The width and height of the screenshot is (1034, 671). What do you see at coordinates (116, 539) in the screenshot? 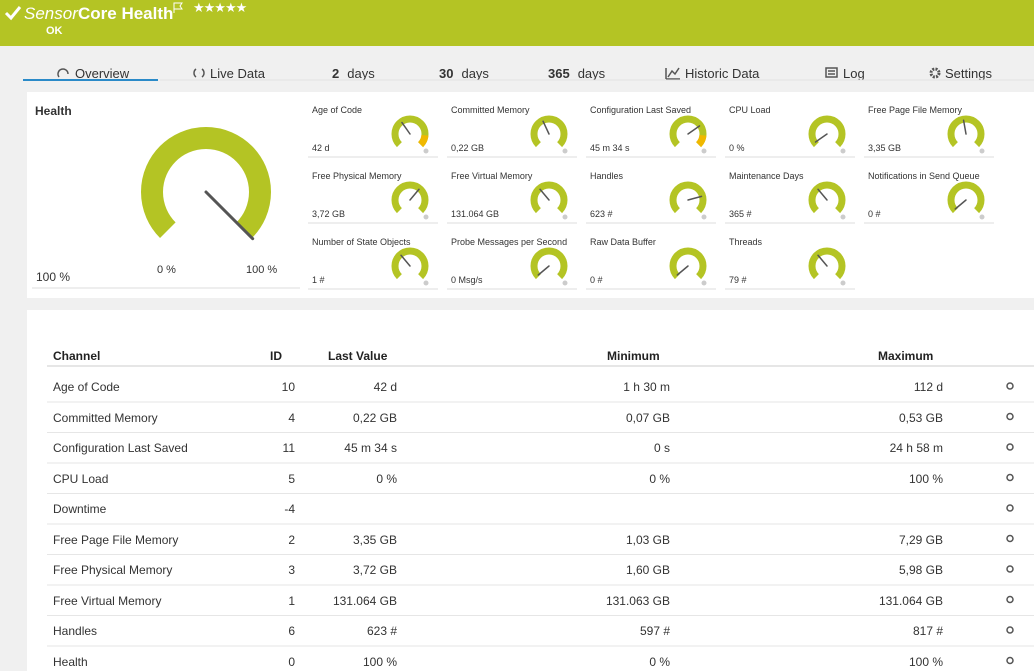
I see `table-cell: Free Page File Memory` at bounding box center [116, 539].